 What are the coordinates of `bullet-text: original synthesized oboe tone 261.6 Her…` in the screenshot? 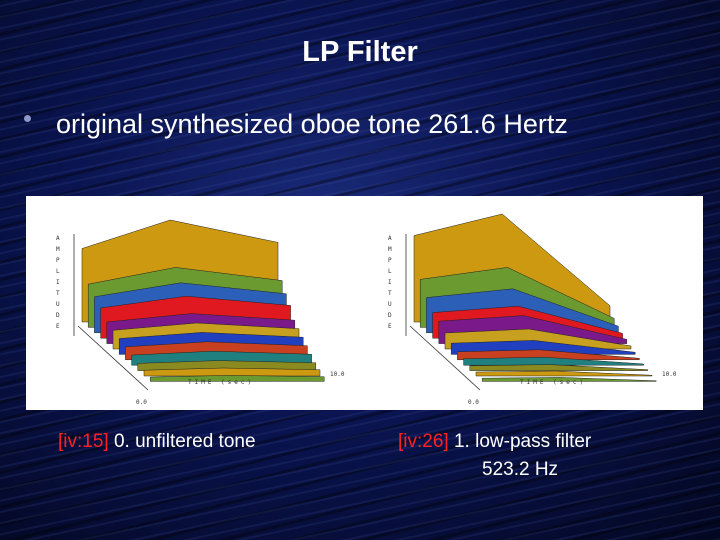 It's located at (312, 124).